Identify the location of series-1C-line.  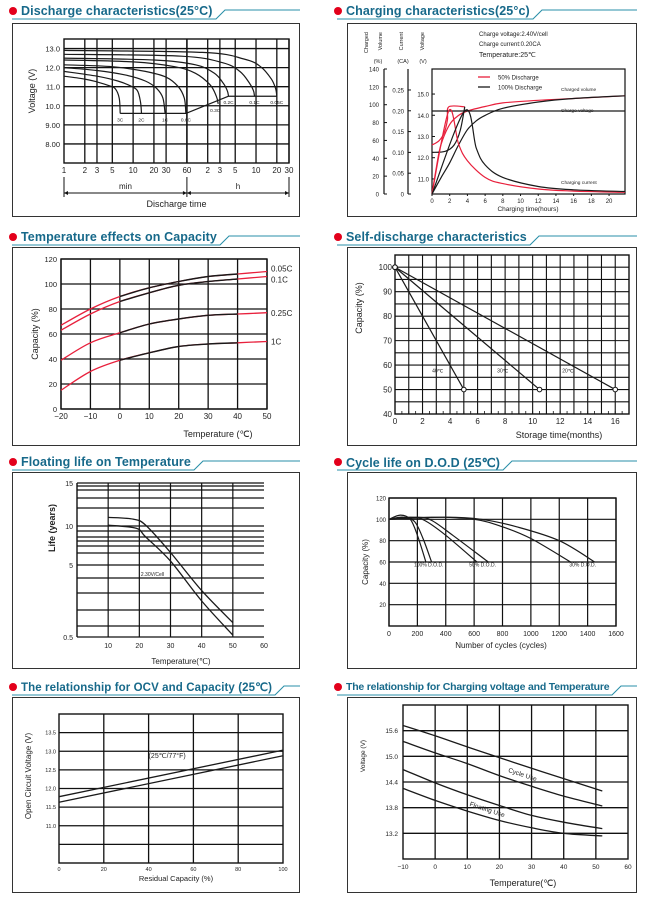
(114, 90).